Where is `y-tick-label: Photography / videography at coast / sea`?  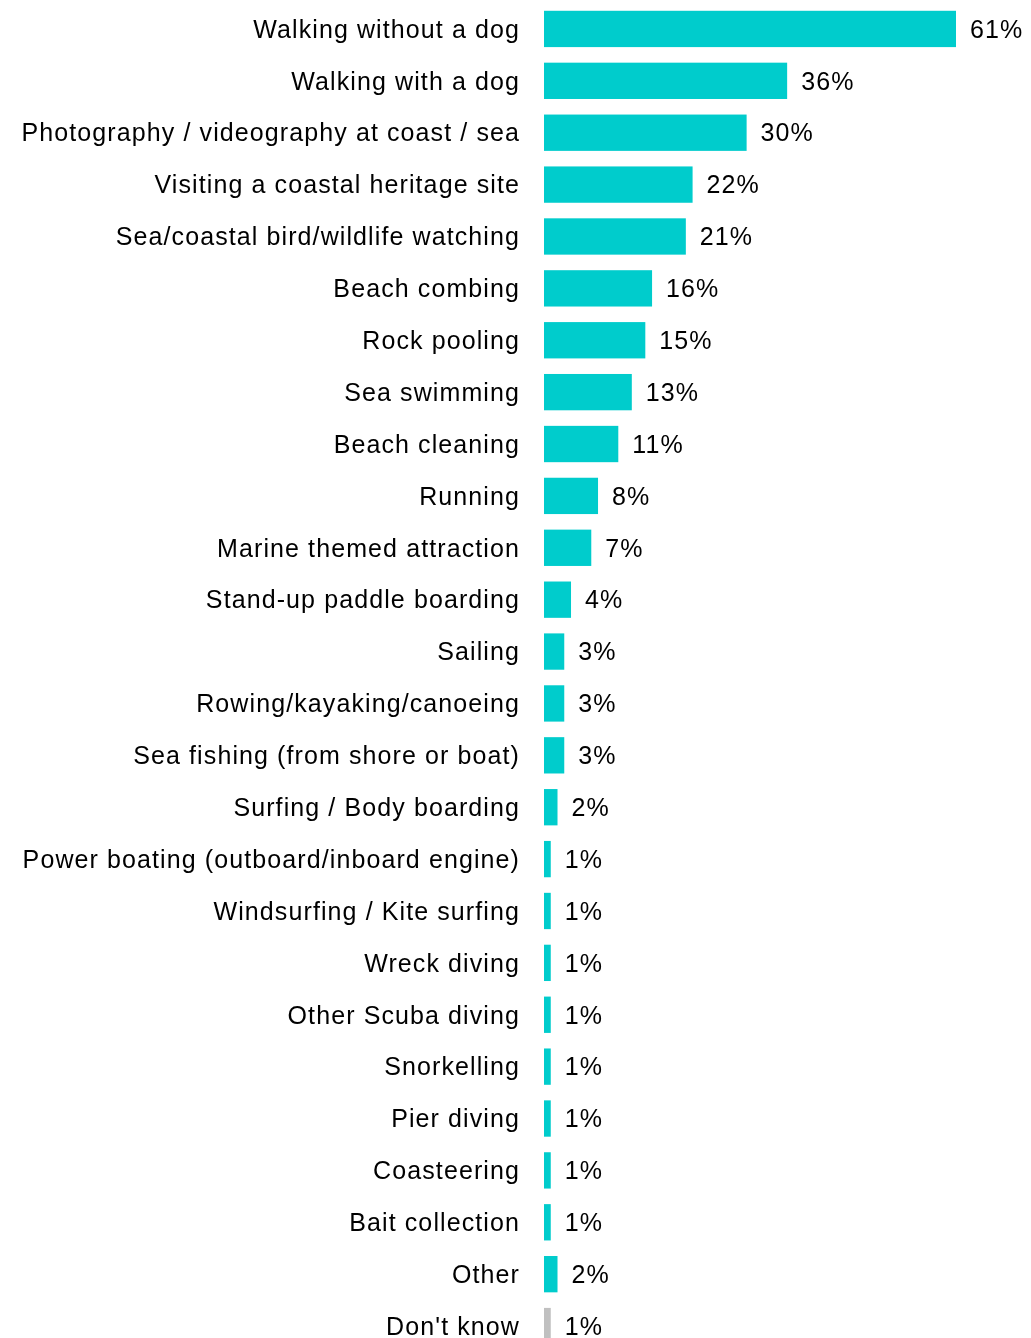
y-tick-label: Photography / videography at coast / sea is located at coordinates (270, 132).